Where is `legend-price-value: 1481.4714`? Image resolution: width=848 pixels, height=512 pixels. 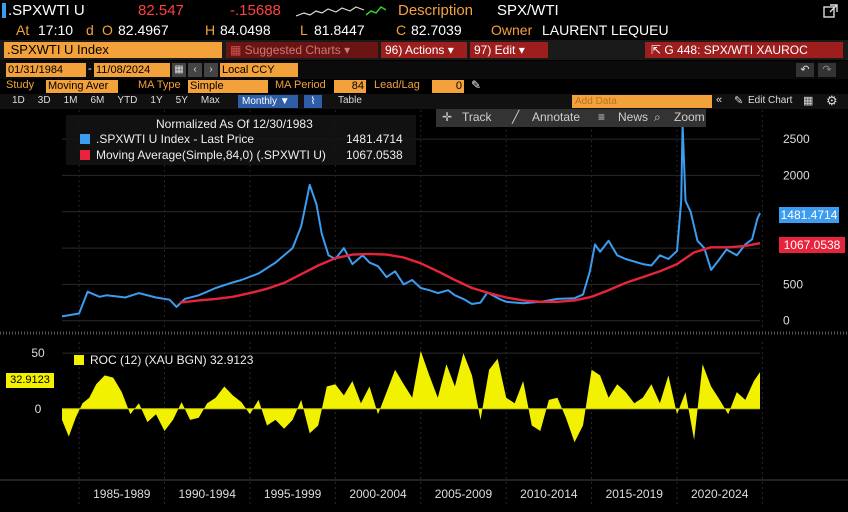 legend-price-value: 1481.4714 is located at coordinates (374, 139).